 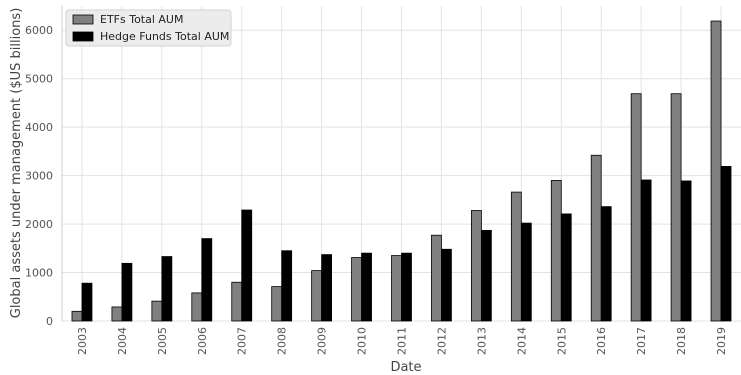 I want to click on bar-hedge-funds-2011, so click(x=406, y=287).